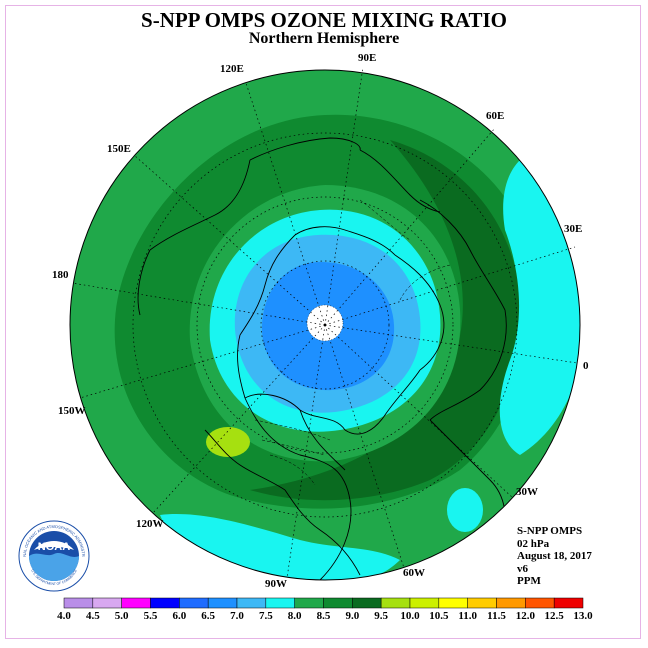 The height and width of the screenshot is (648, 648). What do you see at coordinates (533, 543) in the screenshot?
I see `info-pressure: 02 hPa` at bounding box center [533, 543].